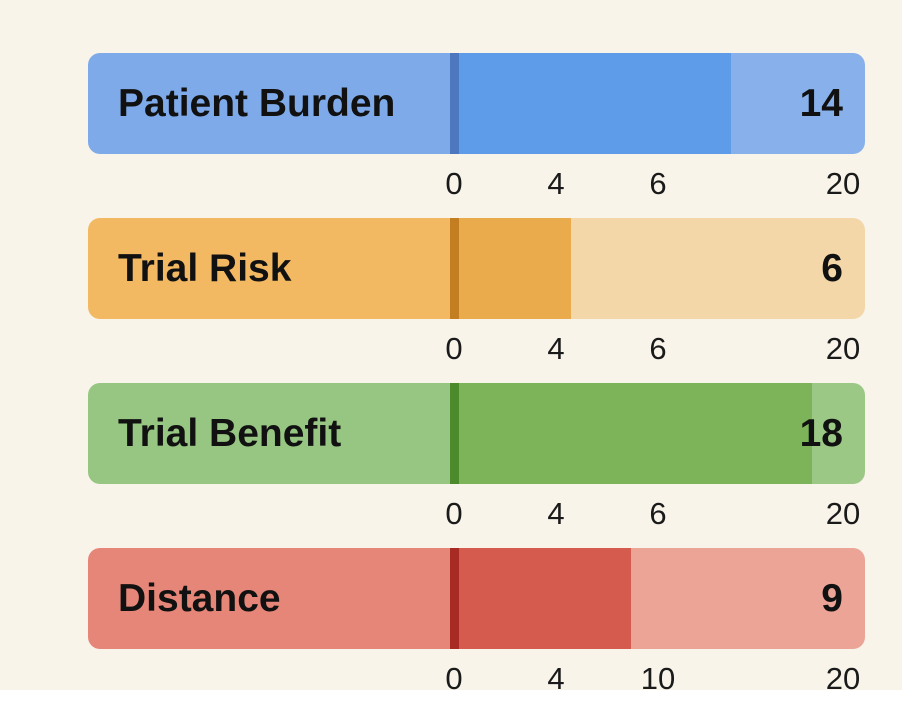 The height and width of the screenshot is (702, 902). Describe the element at coordinates (832, 598) in the screenshot. I see `value-label: 9` at that location.